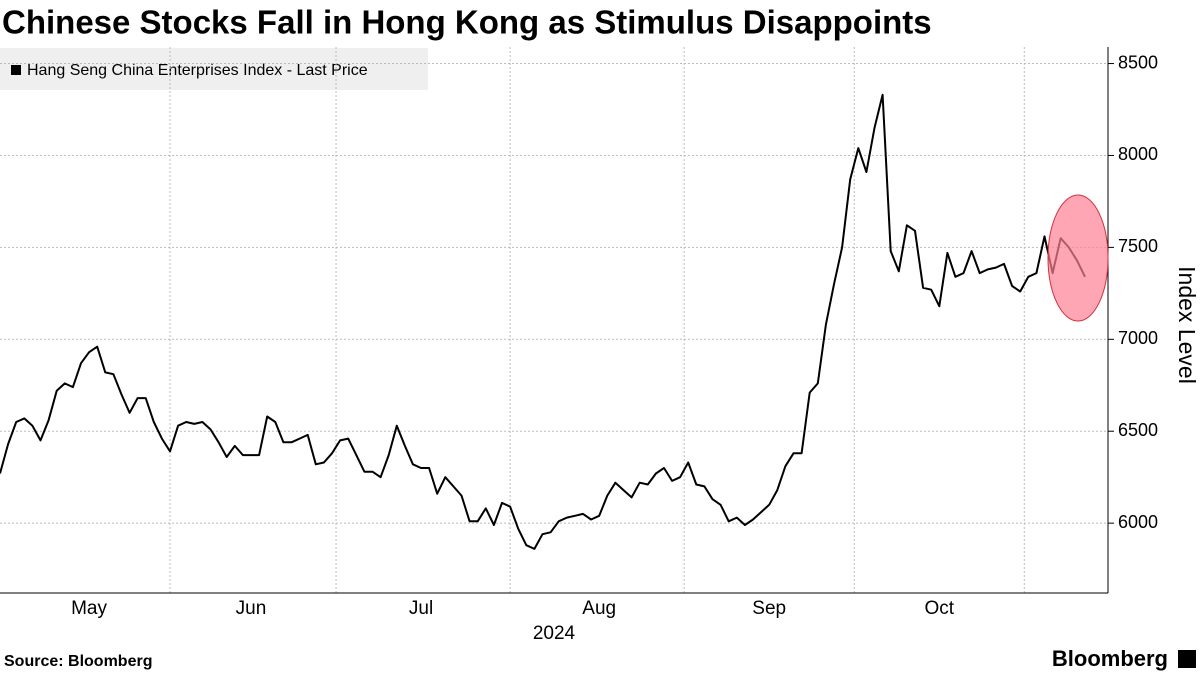 The height and width of the screenshot is (675, 1200). I want to click on y-axis-label: Index Level, so click(1187, 325).